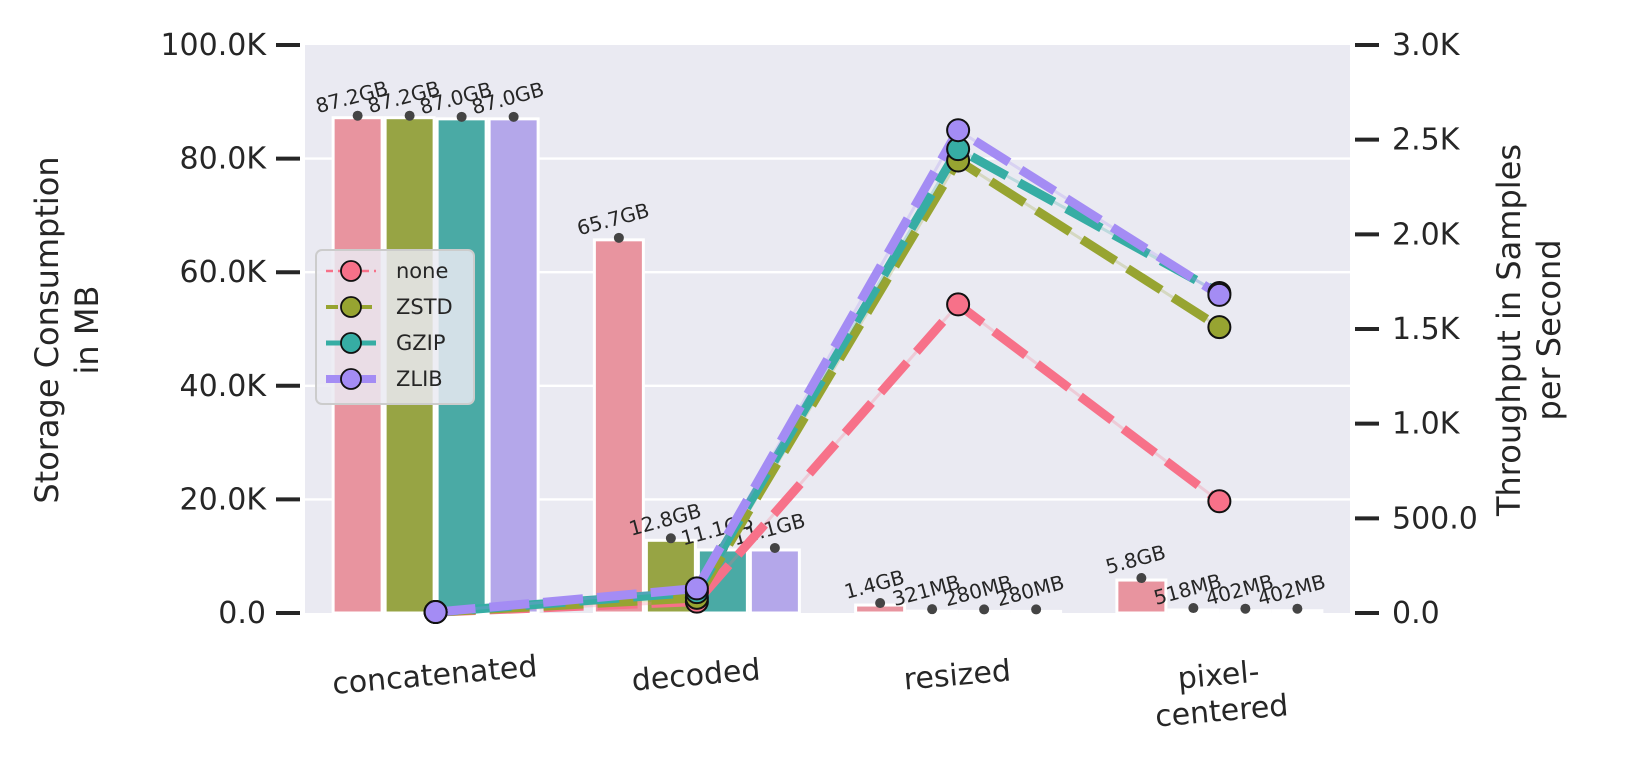  I want to click on right-tick-label: 1.5K, so click(1426, 329).